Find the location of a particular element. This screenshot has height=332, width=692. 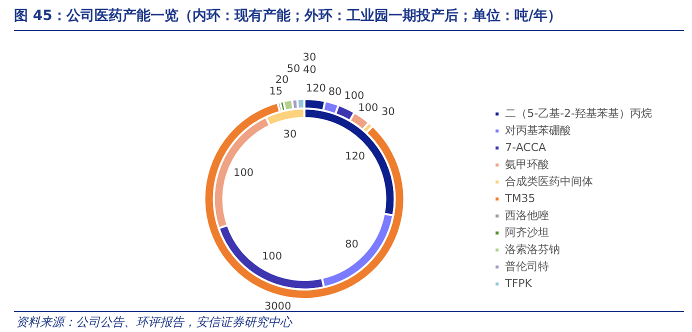

legend-label: 对丙基苯硼酸 is located at coordinates (538, 130).